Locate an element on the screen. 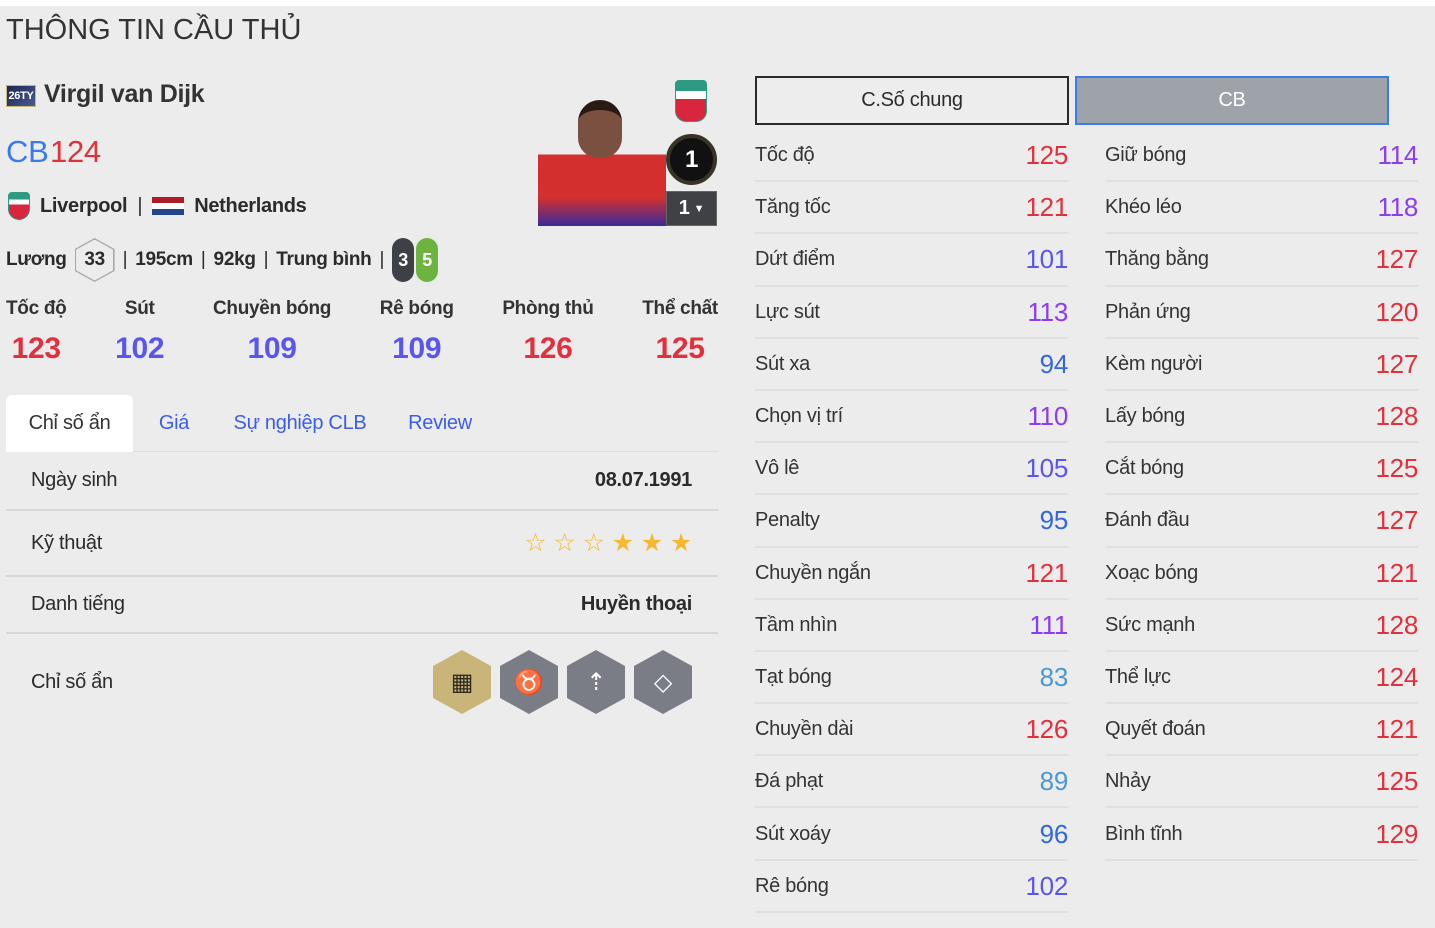 The image size is (1435, 928). stat-value: 102 is located at coordinates (1047, 885).